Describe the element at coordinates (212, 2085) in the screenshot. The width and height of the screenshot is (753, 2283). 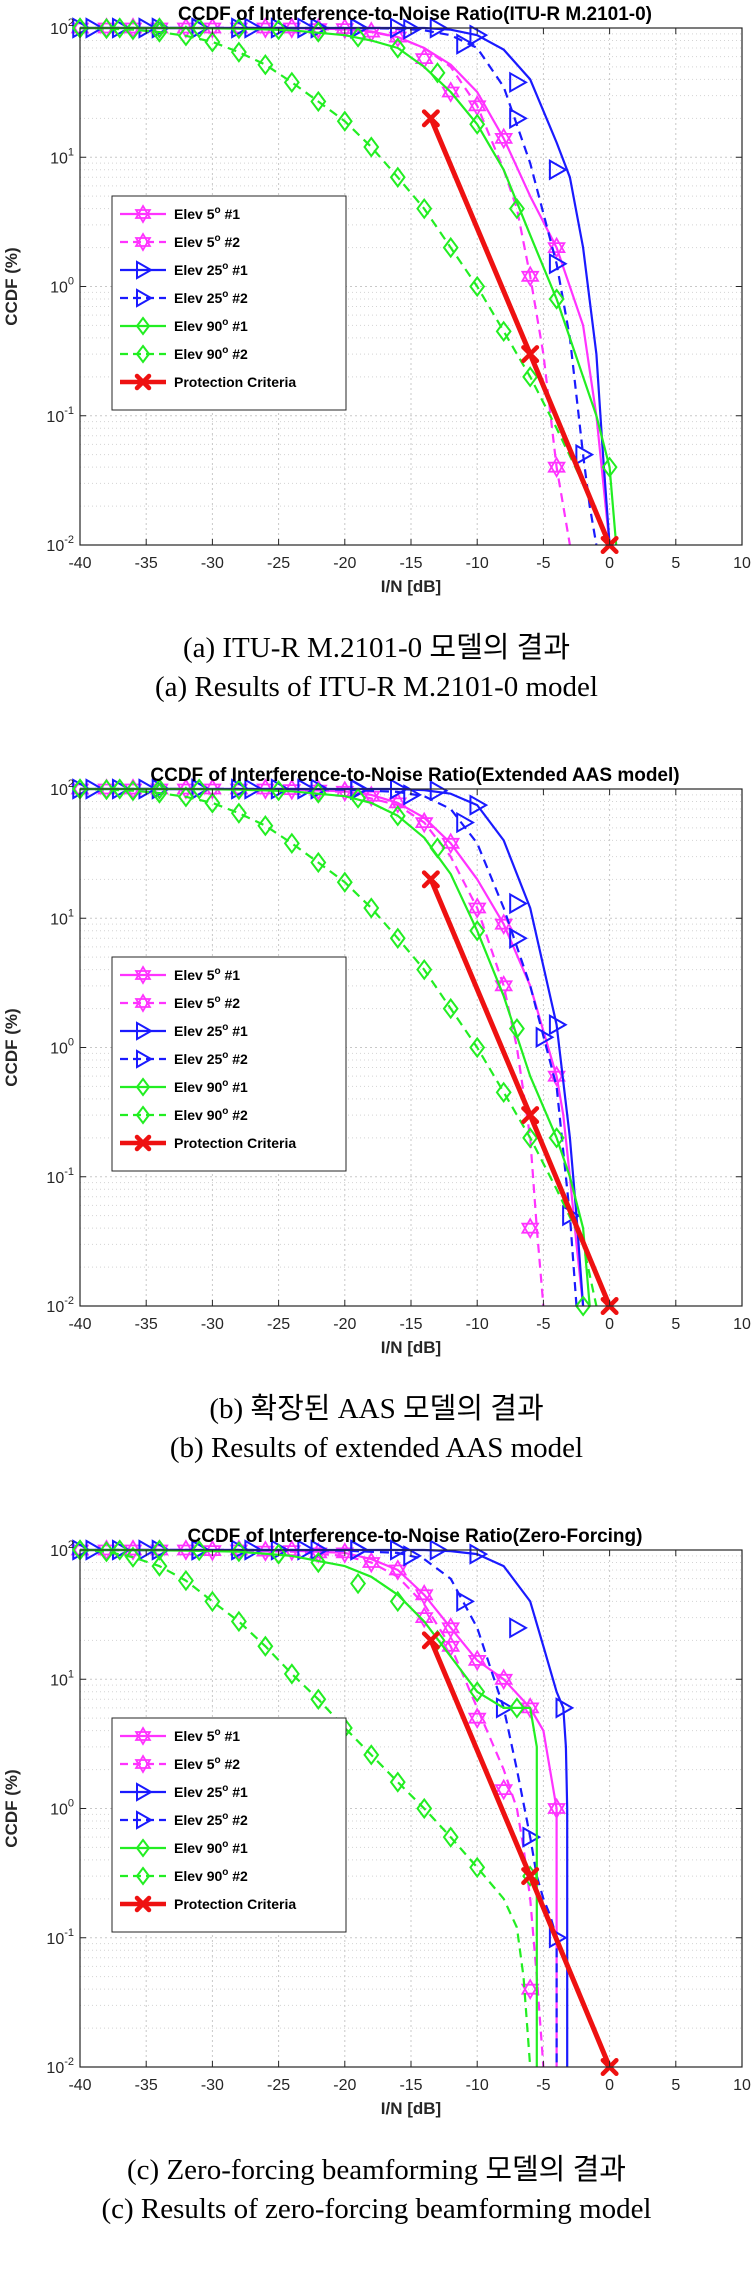
I see `x-tick-label: -30` at that location.